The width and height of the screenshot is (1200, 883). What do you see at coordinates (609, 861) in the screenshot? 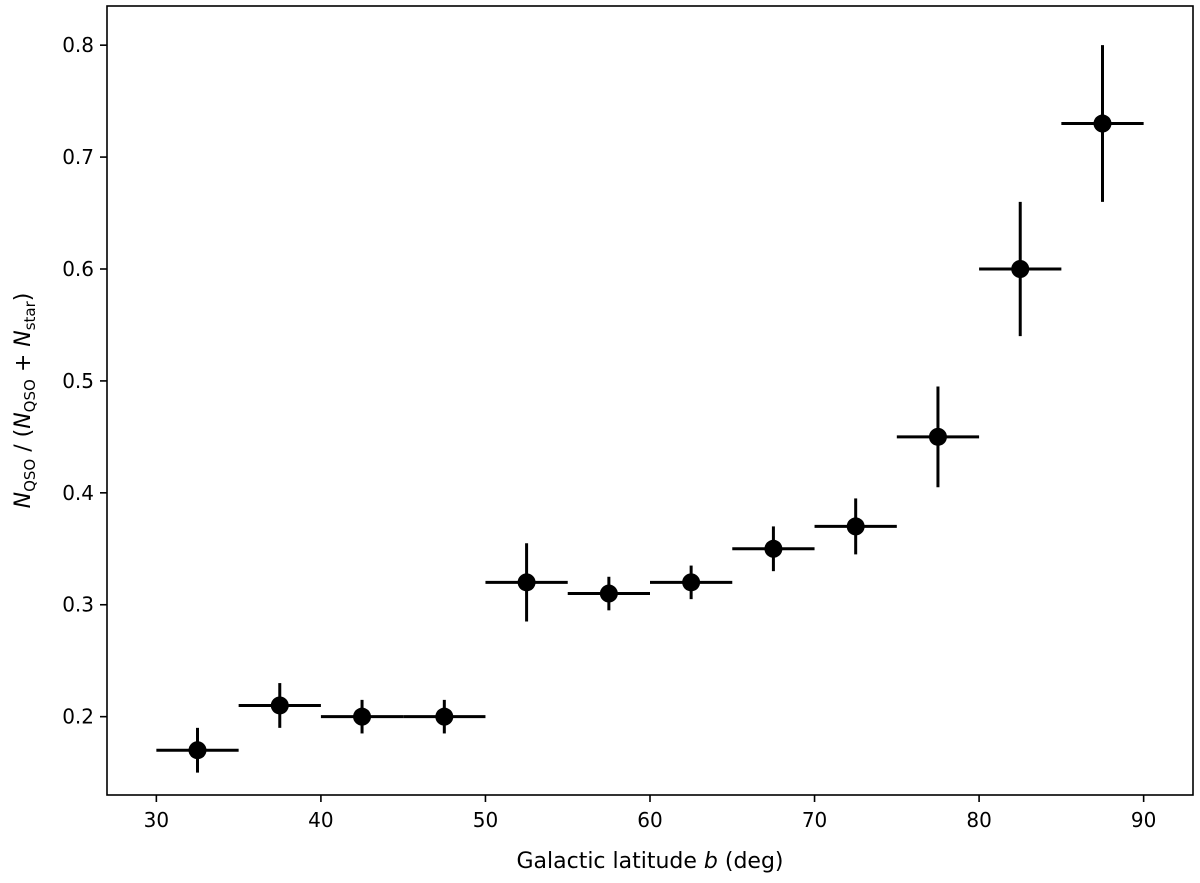
I see `x-axis-label-pre: Galactic latitude` at bounding box center [609, 861].